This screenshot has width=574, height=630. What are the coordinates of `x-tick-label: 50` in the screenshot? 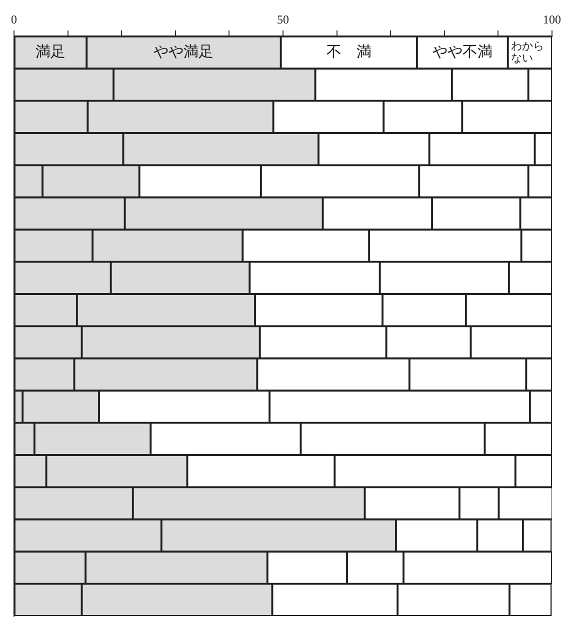 It's located at (283, 19).